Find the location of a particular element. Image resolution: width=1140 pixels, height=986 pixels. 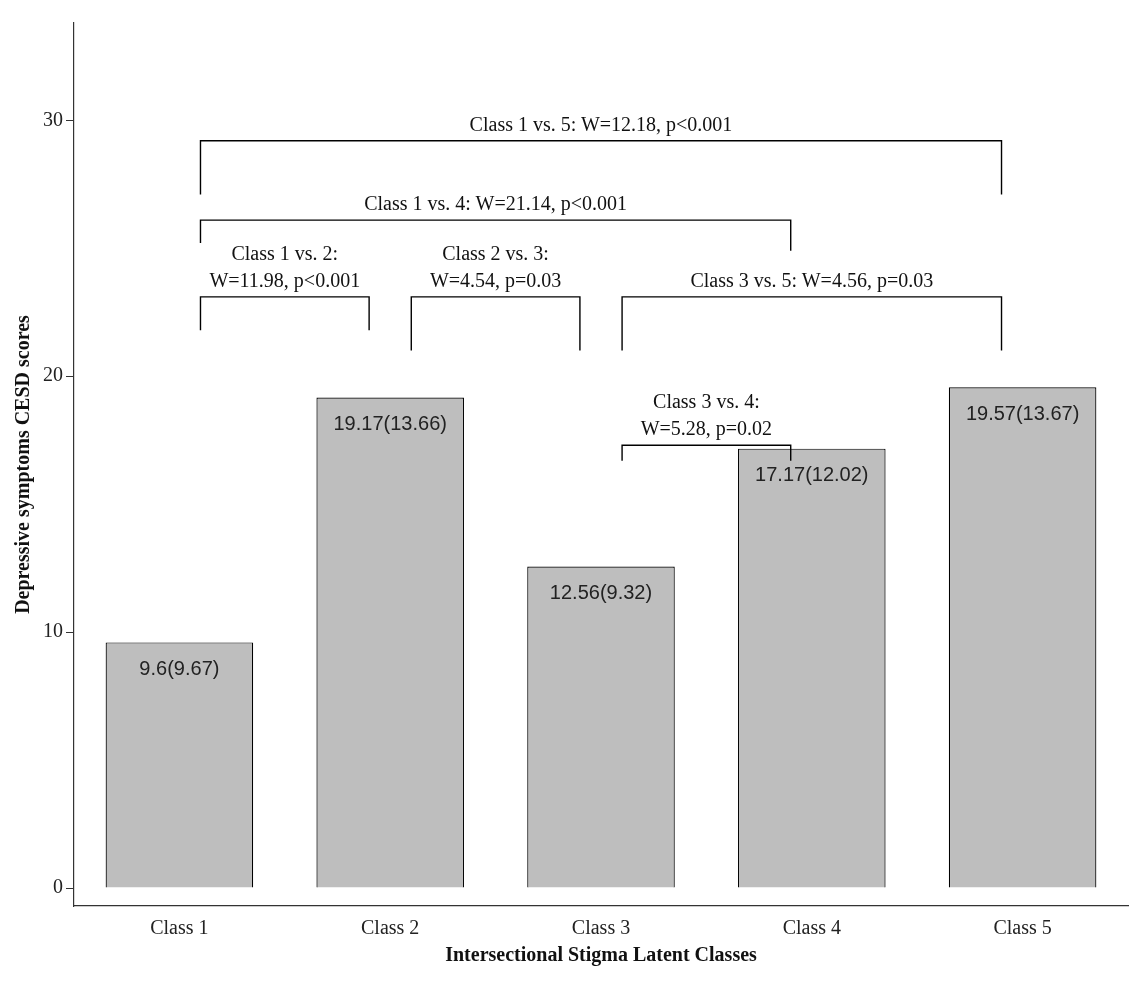

annotation: Class 1 vs. 5: W=12.18, p<0.001 is located at coordinates (601, 124).